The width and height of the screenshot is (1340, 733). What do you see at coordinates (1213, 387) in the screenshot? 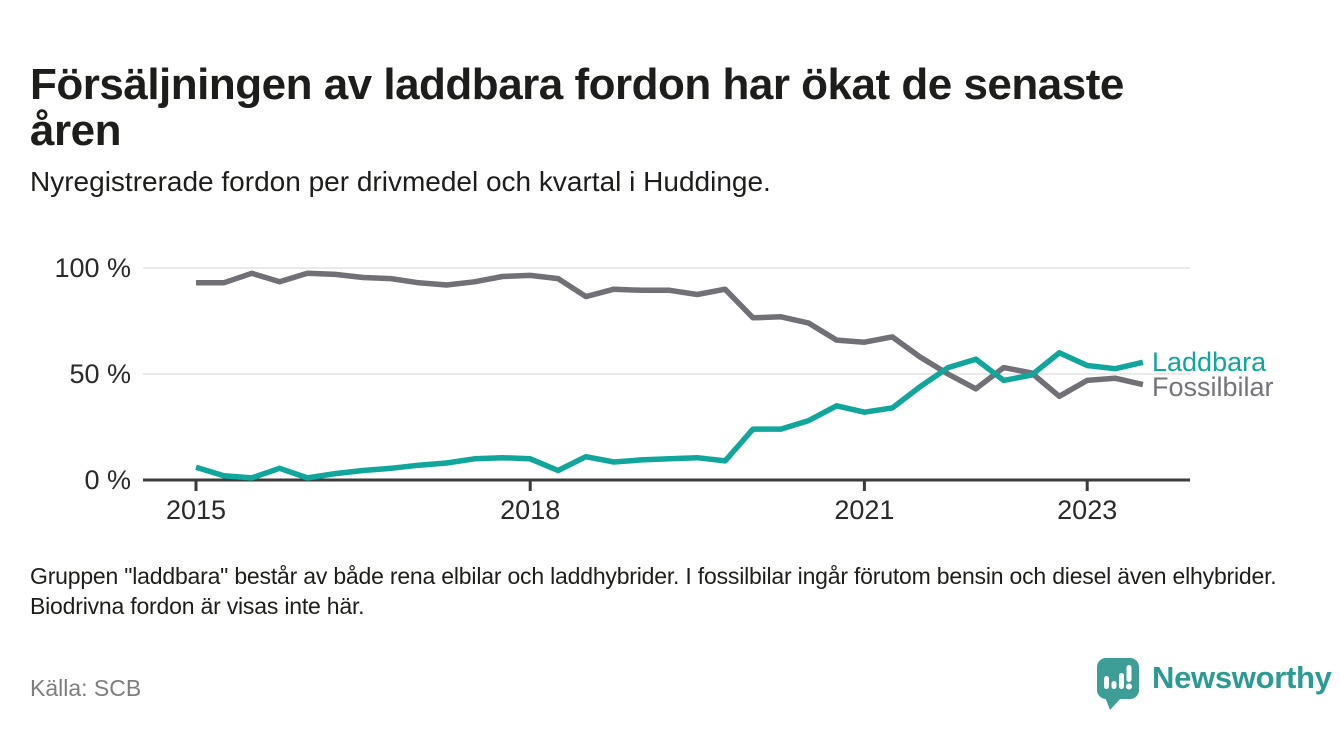
I see `legend-label-fossilbilar: Fossilbilar` at bounding box center [1213, 387].